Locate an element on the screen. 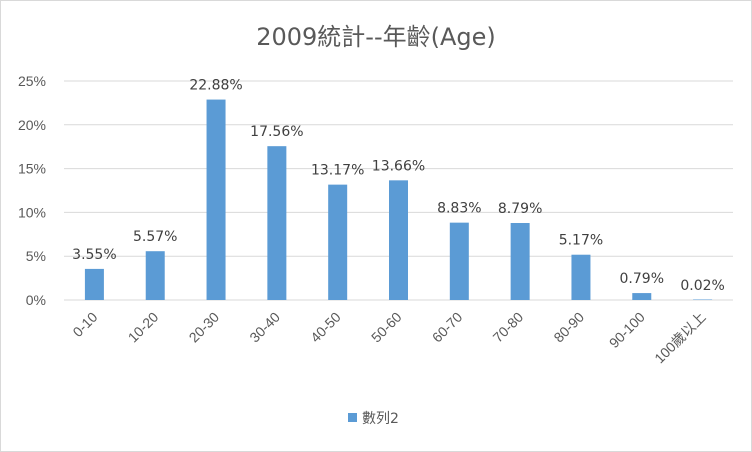 This screenshot has height=452, width=752. y-tick-label: 15% is located at coordinates (32, 169).